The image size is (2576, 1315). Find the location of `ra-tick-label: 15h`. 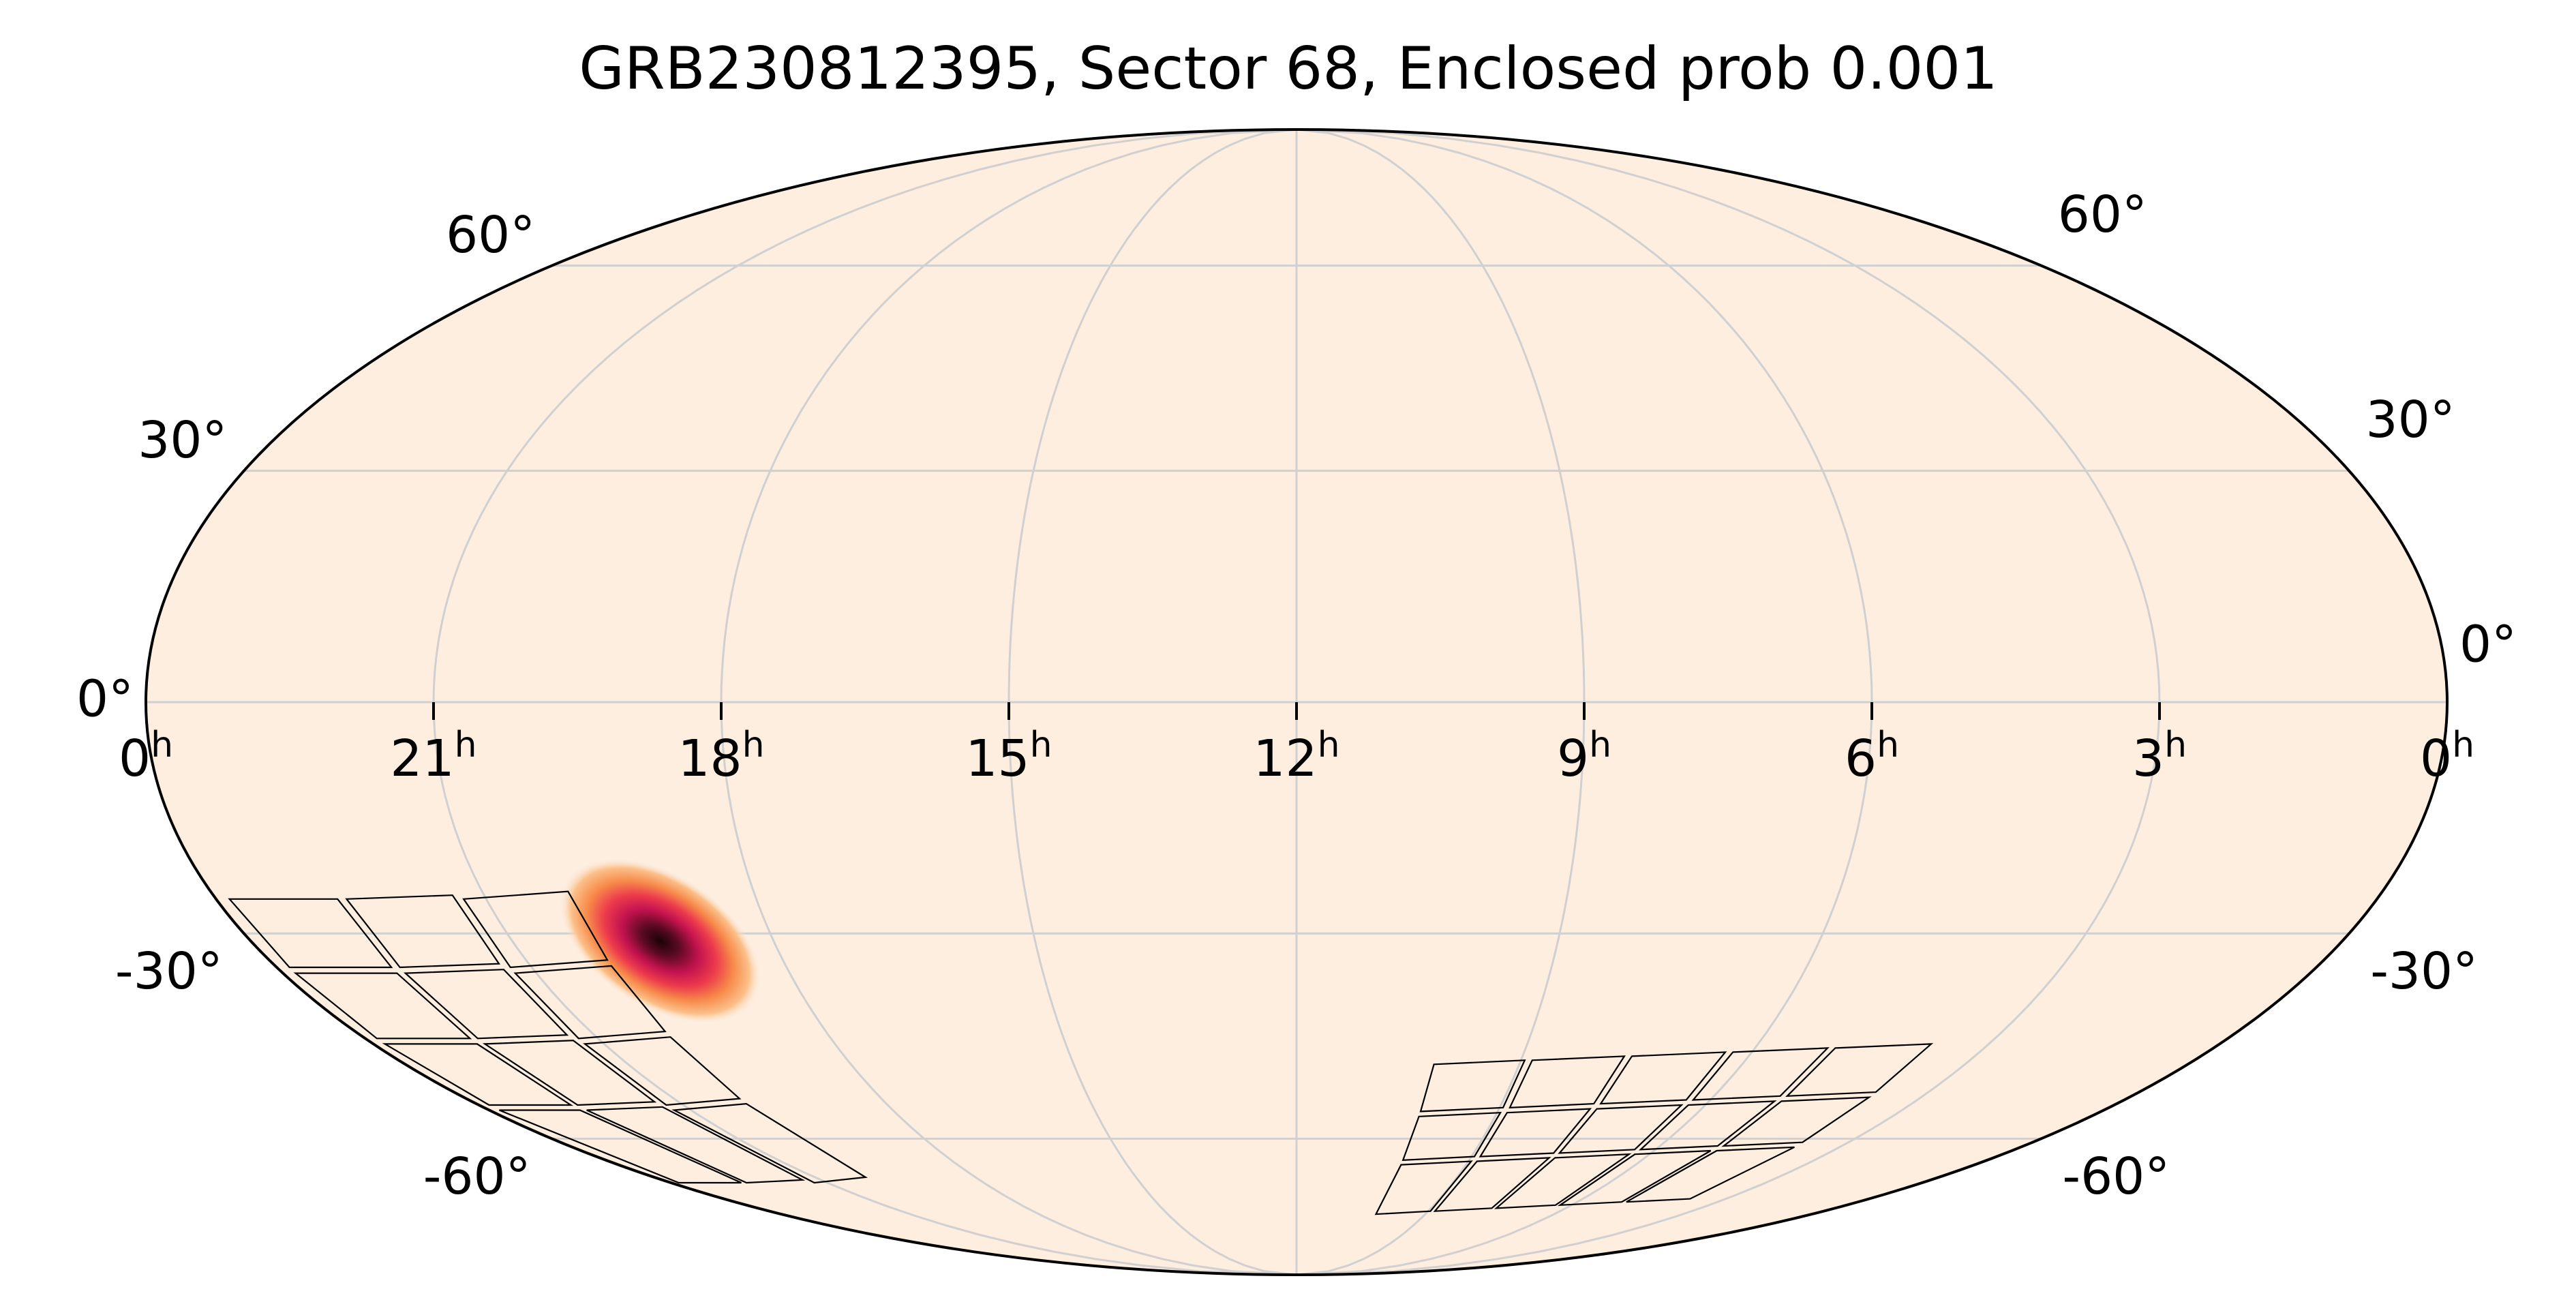

ra-tick-label: 15h is located at coordinates (1009, 756).